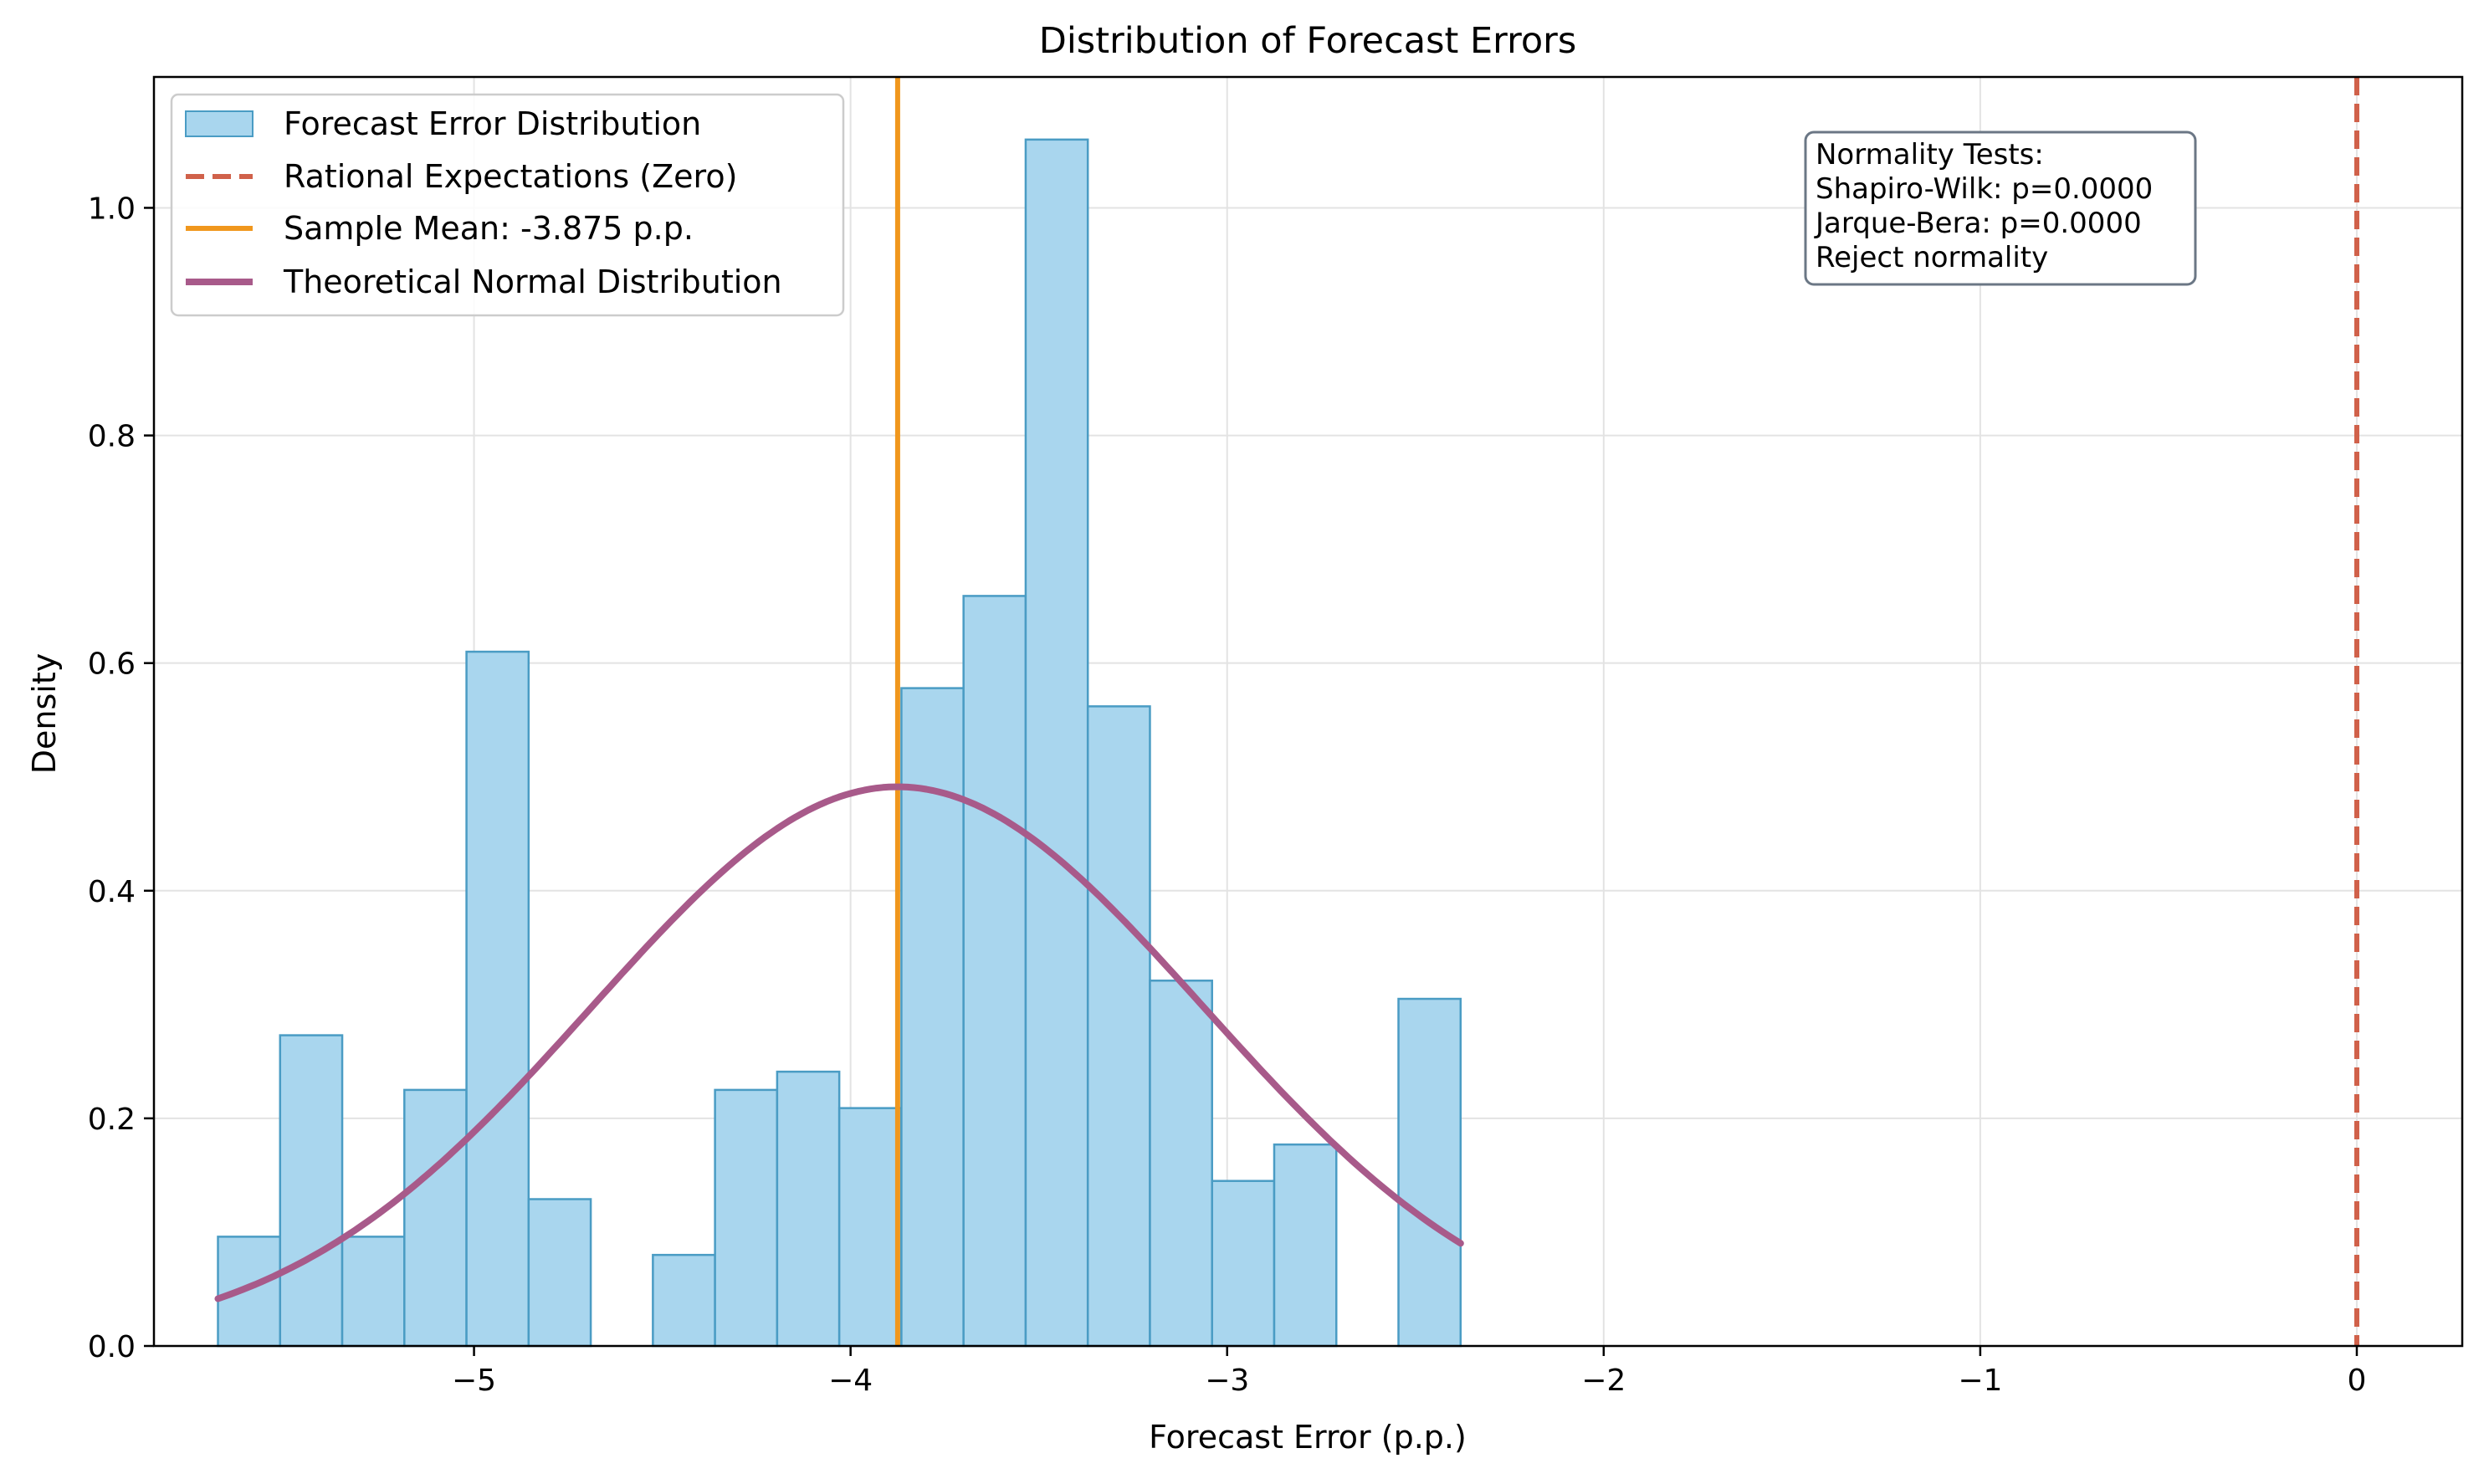 The height and width of the screenshot is (1484, 2484). I want to click on x-tick-label: −5, so click(474, 1381).